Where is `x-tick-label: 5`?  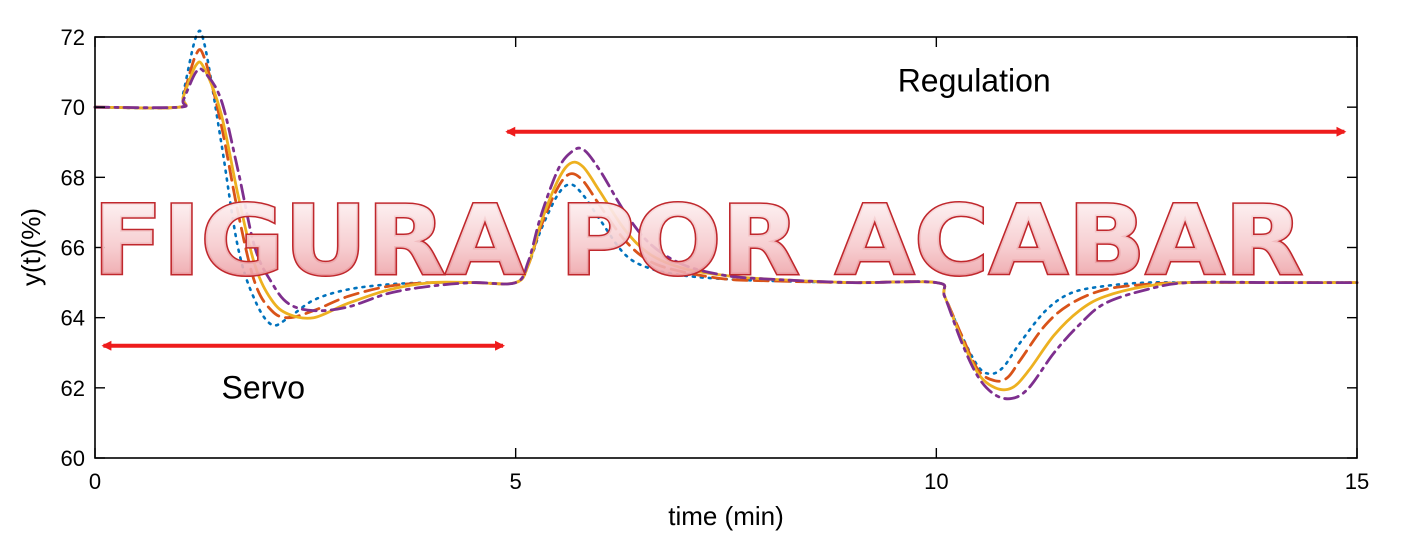
x-tick-label: 5 is located at coordinates (516, 481).